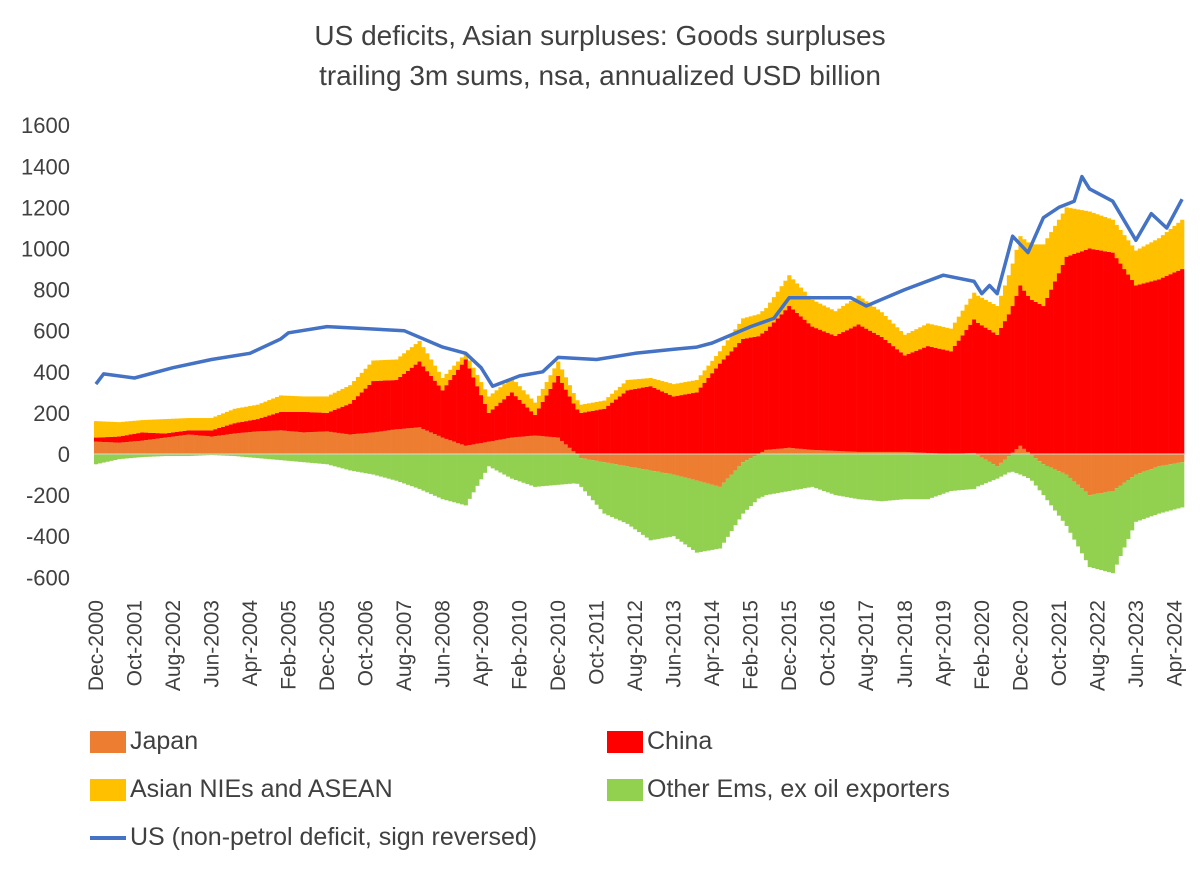  Describe the element at coordinates (96, 645) in the screenshot. I see `x-tick-label: Dec-2000` at that location.